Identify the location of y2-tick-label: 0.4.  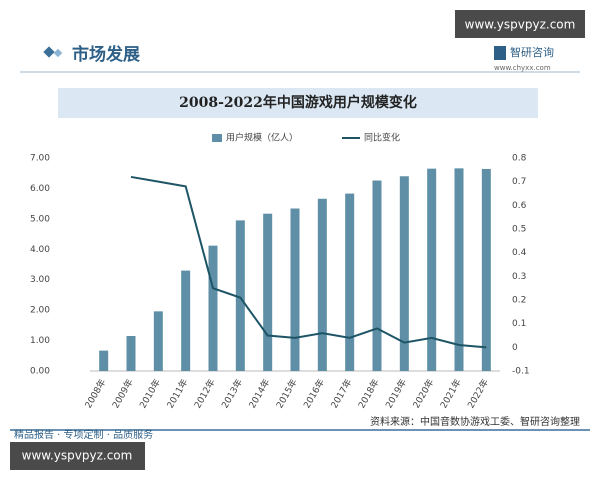
(519, 253).